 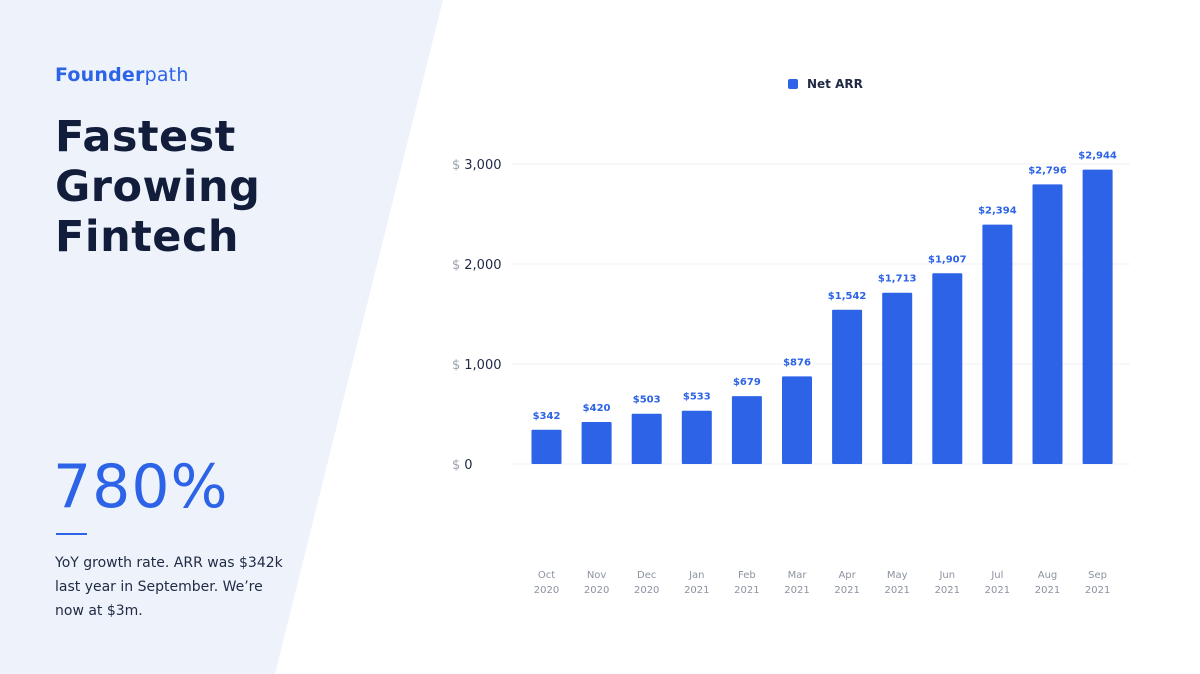 What do you see at coordinates (947, 259) in the screenshot?
I see `bar-value-label: $1,907` at bounding box center [947, 259].